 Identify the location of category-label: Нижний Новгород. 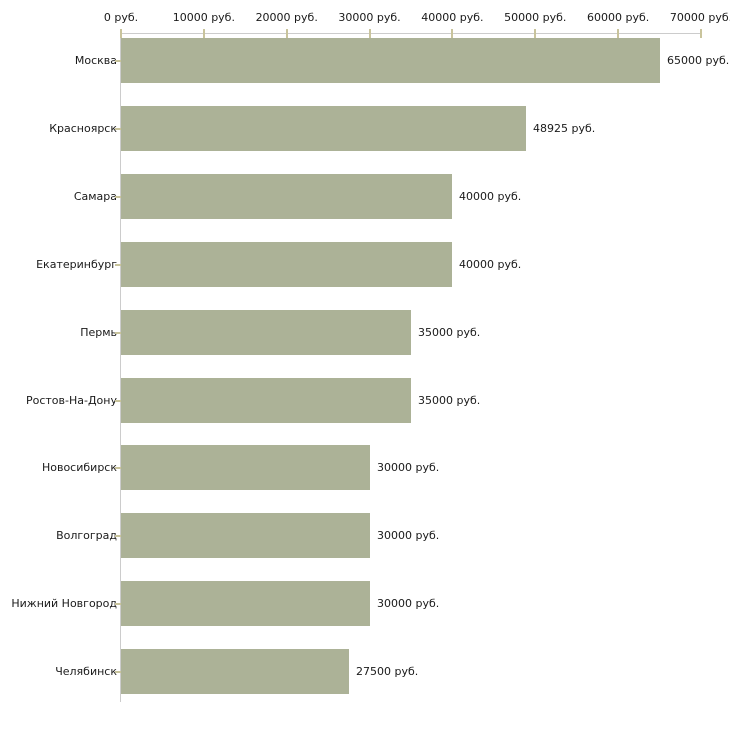
(64, 603).